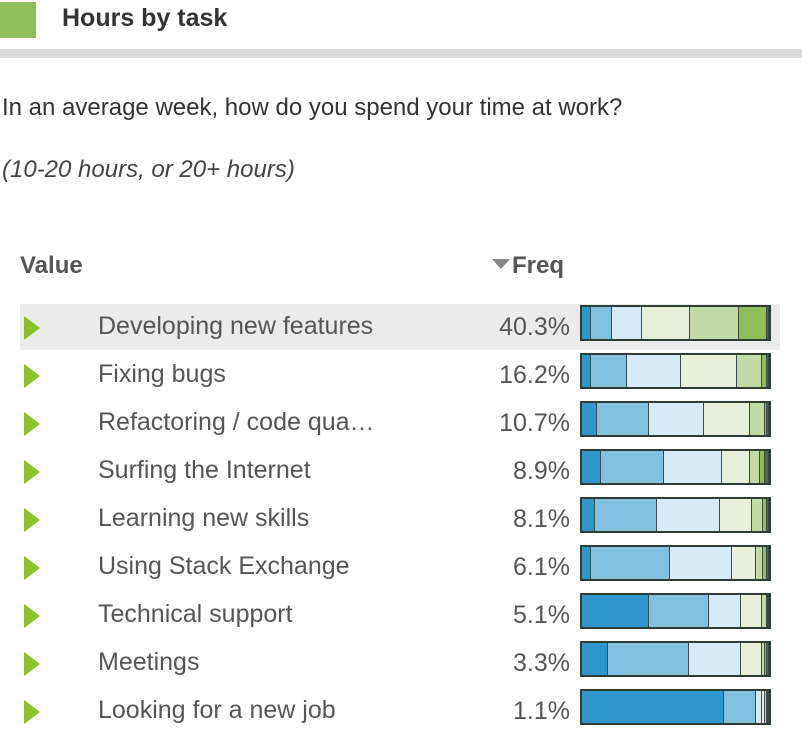  Describe the element at coordinates (401, 19) in the screenshot. I see `title-bar: Hours by task` at that location.